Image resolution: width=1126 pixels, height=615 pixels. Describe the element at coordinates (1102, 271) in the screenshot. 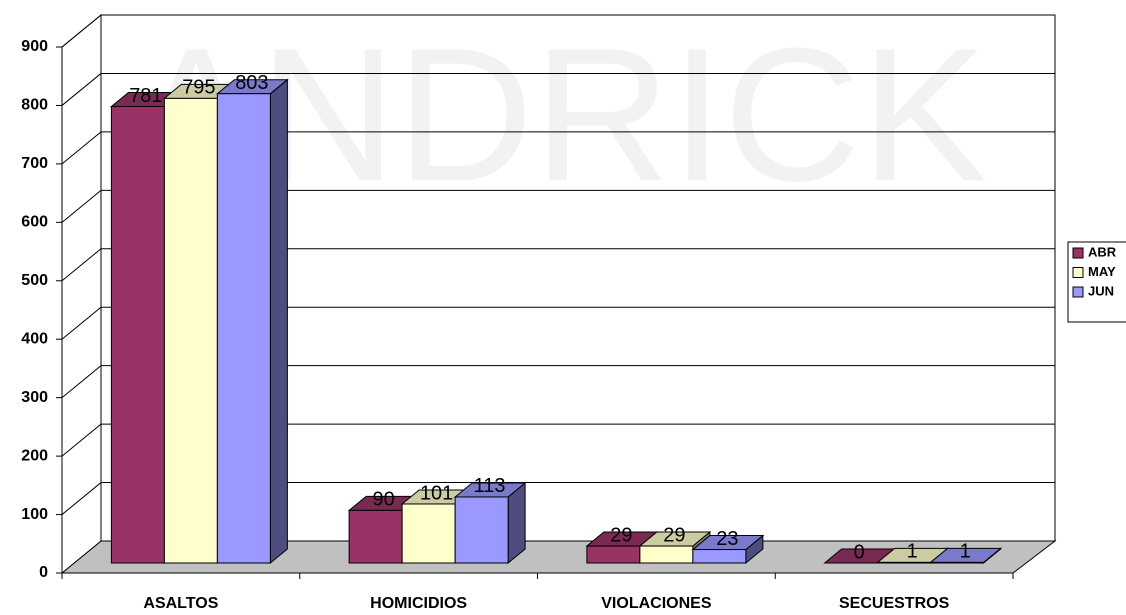

I see `legend-label: MAY` at that location.